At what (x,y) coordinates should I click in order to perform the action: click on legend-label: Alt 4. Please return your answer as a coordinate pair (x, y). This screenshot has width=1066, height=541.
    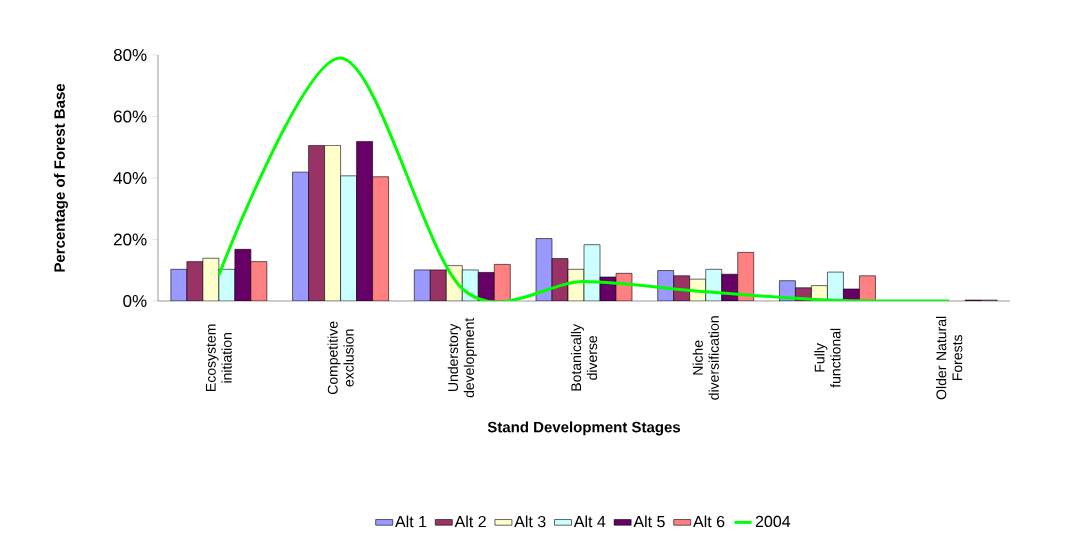
    Looking at the image, I should click on (589, 521).